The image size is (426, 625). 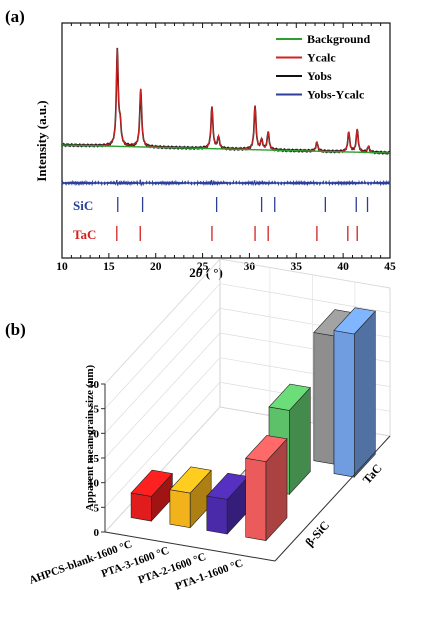 I want to click on z-tick-label: 15, so click(x=94, y=459).